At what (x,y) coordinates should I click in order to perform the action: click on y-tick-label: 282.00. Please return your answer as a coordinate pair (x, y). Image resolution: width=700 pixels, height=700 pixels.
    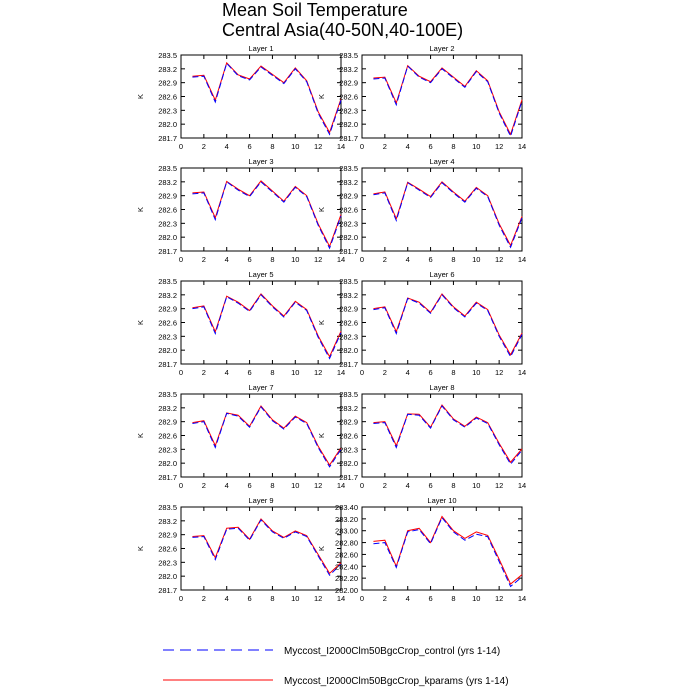
    Looking at the image, I should click on (346, 590).